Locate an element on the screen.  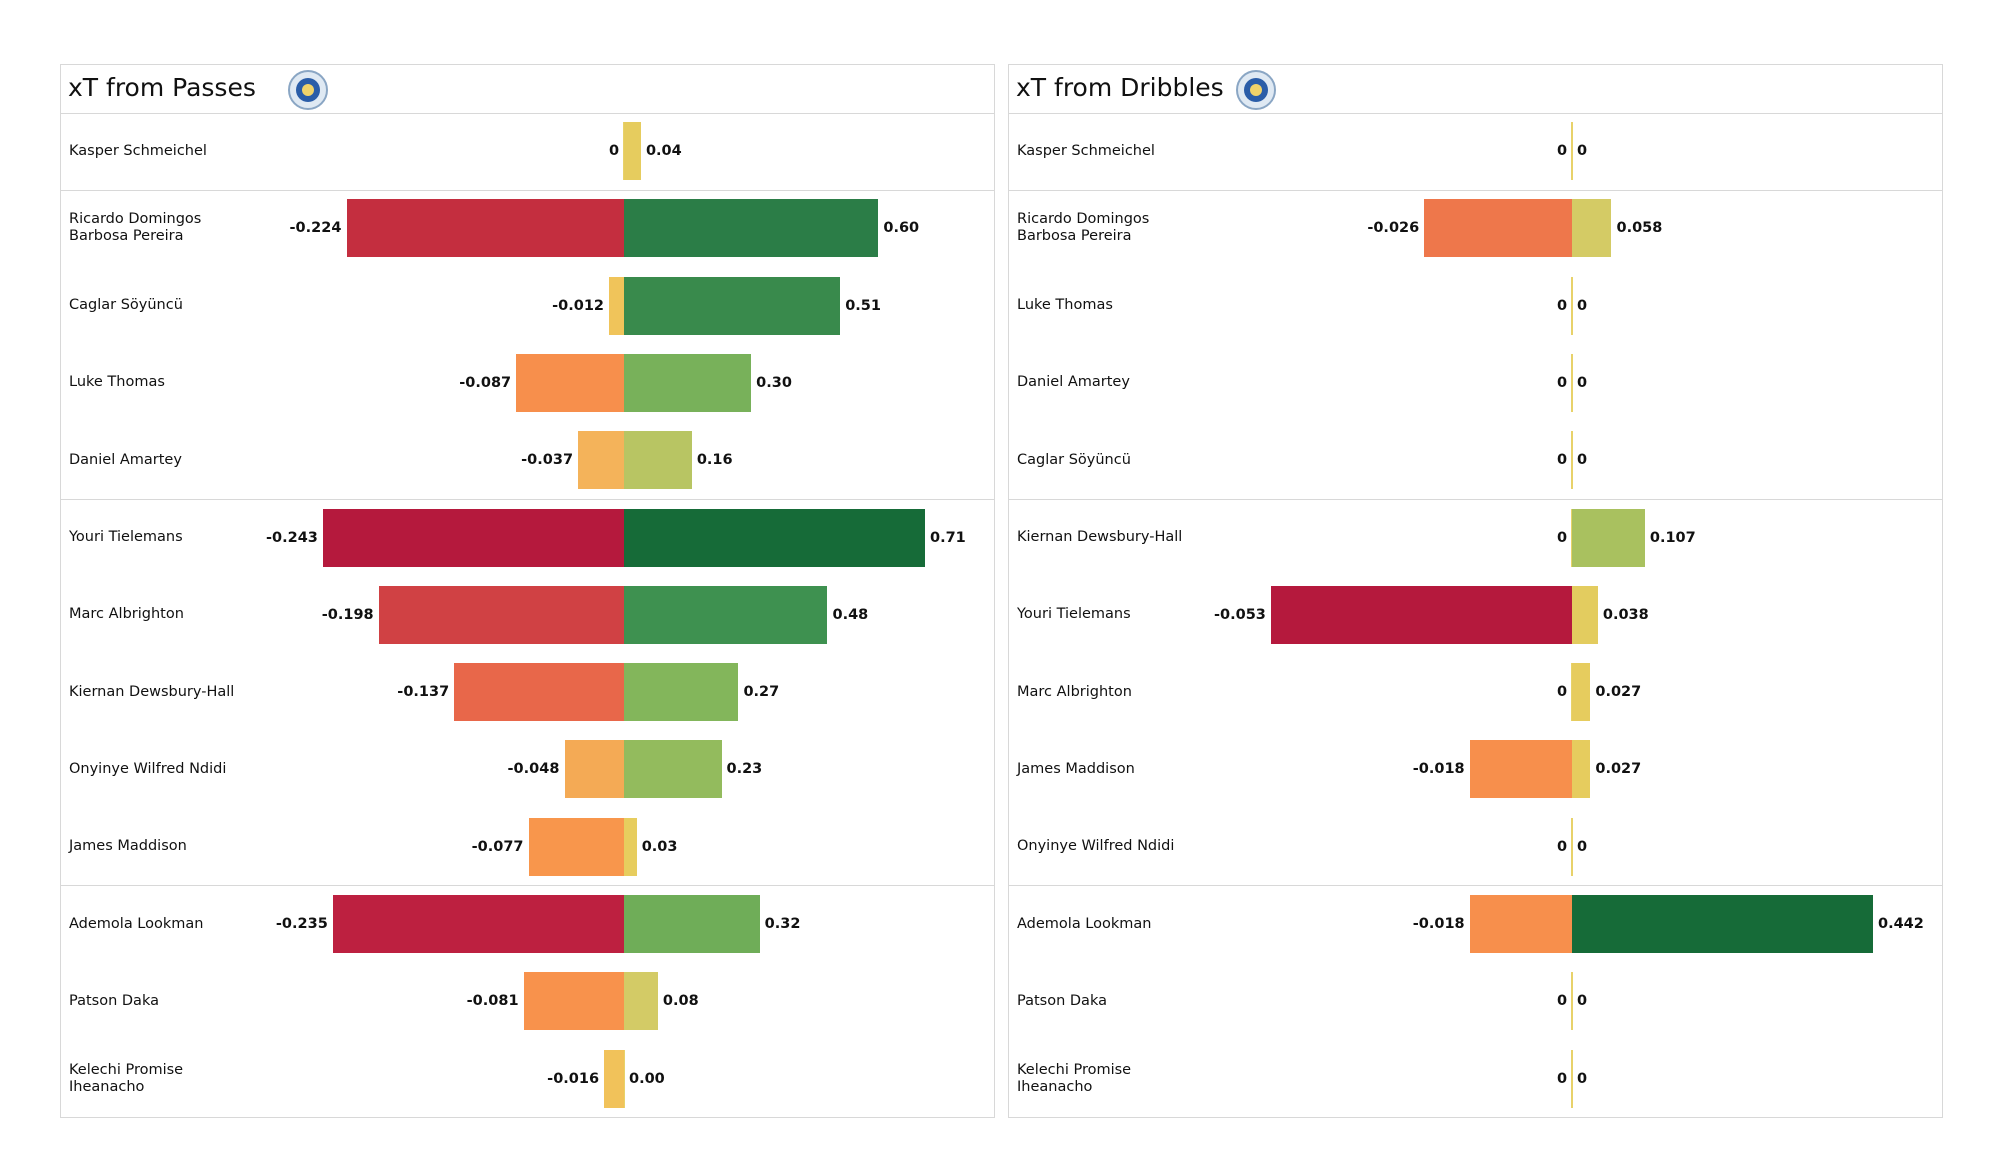
value-label: -0.016 is located at coordinates (573, 1078).